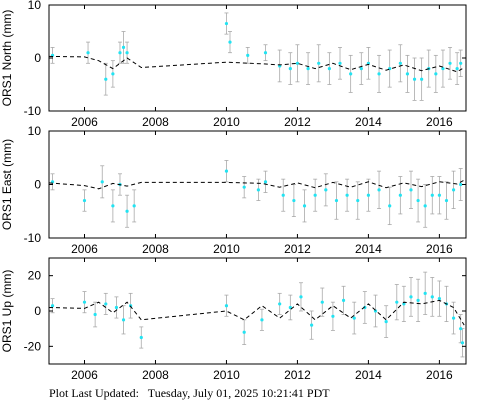  What do you see at coordinates (33, 238) in the screenshot?
I see `y-tick-label: -10` at bounding box center [33, 238].